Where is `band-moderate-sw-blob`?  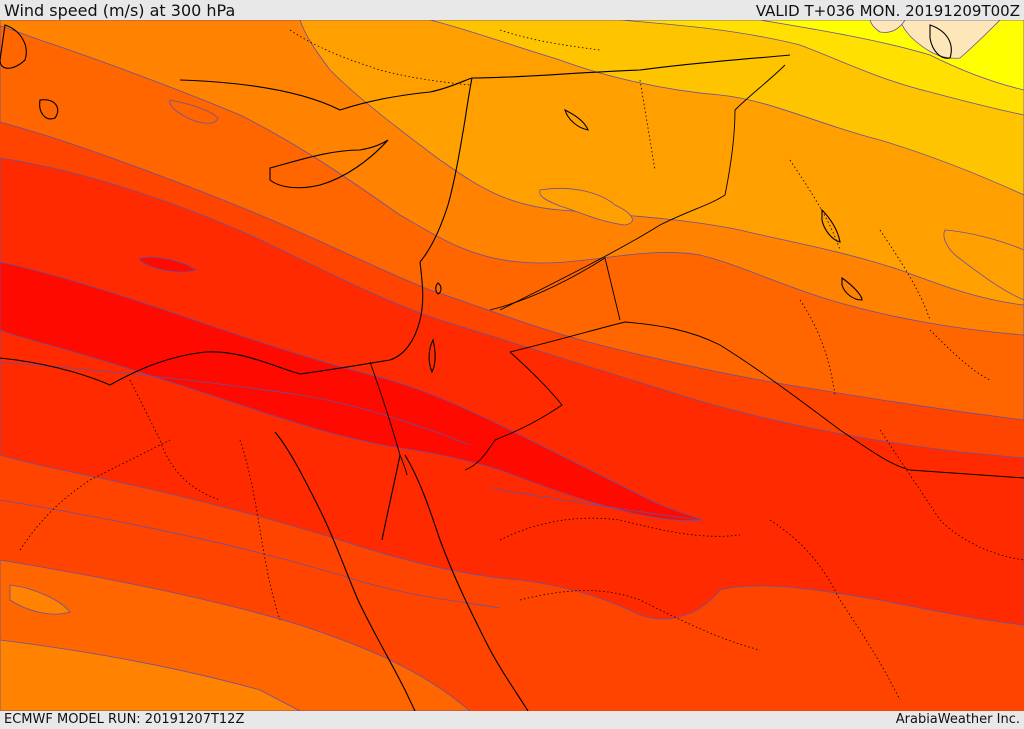
band-moderate-sw-blob is located at coordinates (40, 599).